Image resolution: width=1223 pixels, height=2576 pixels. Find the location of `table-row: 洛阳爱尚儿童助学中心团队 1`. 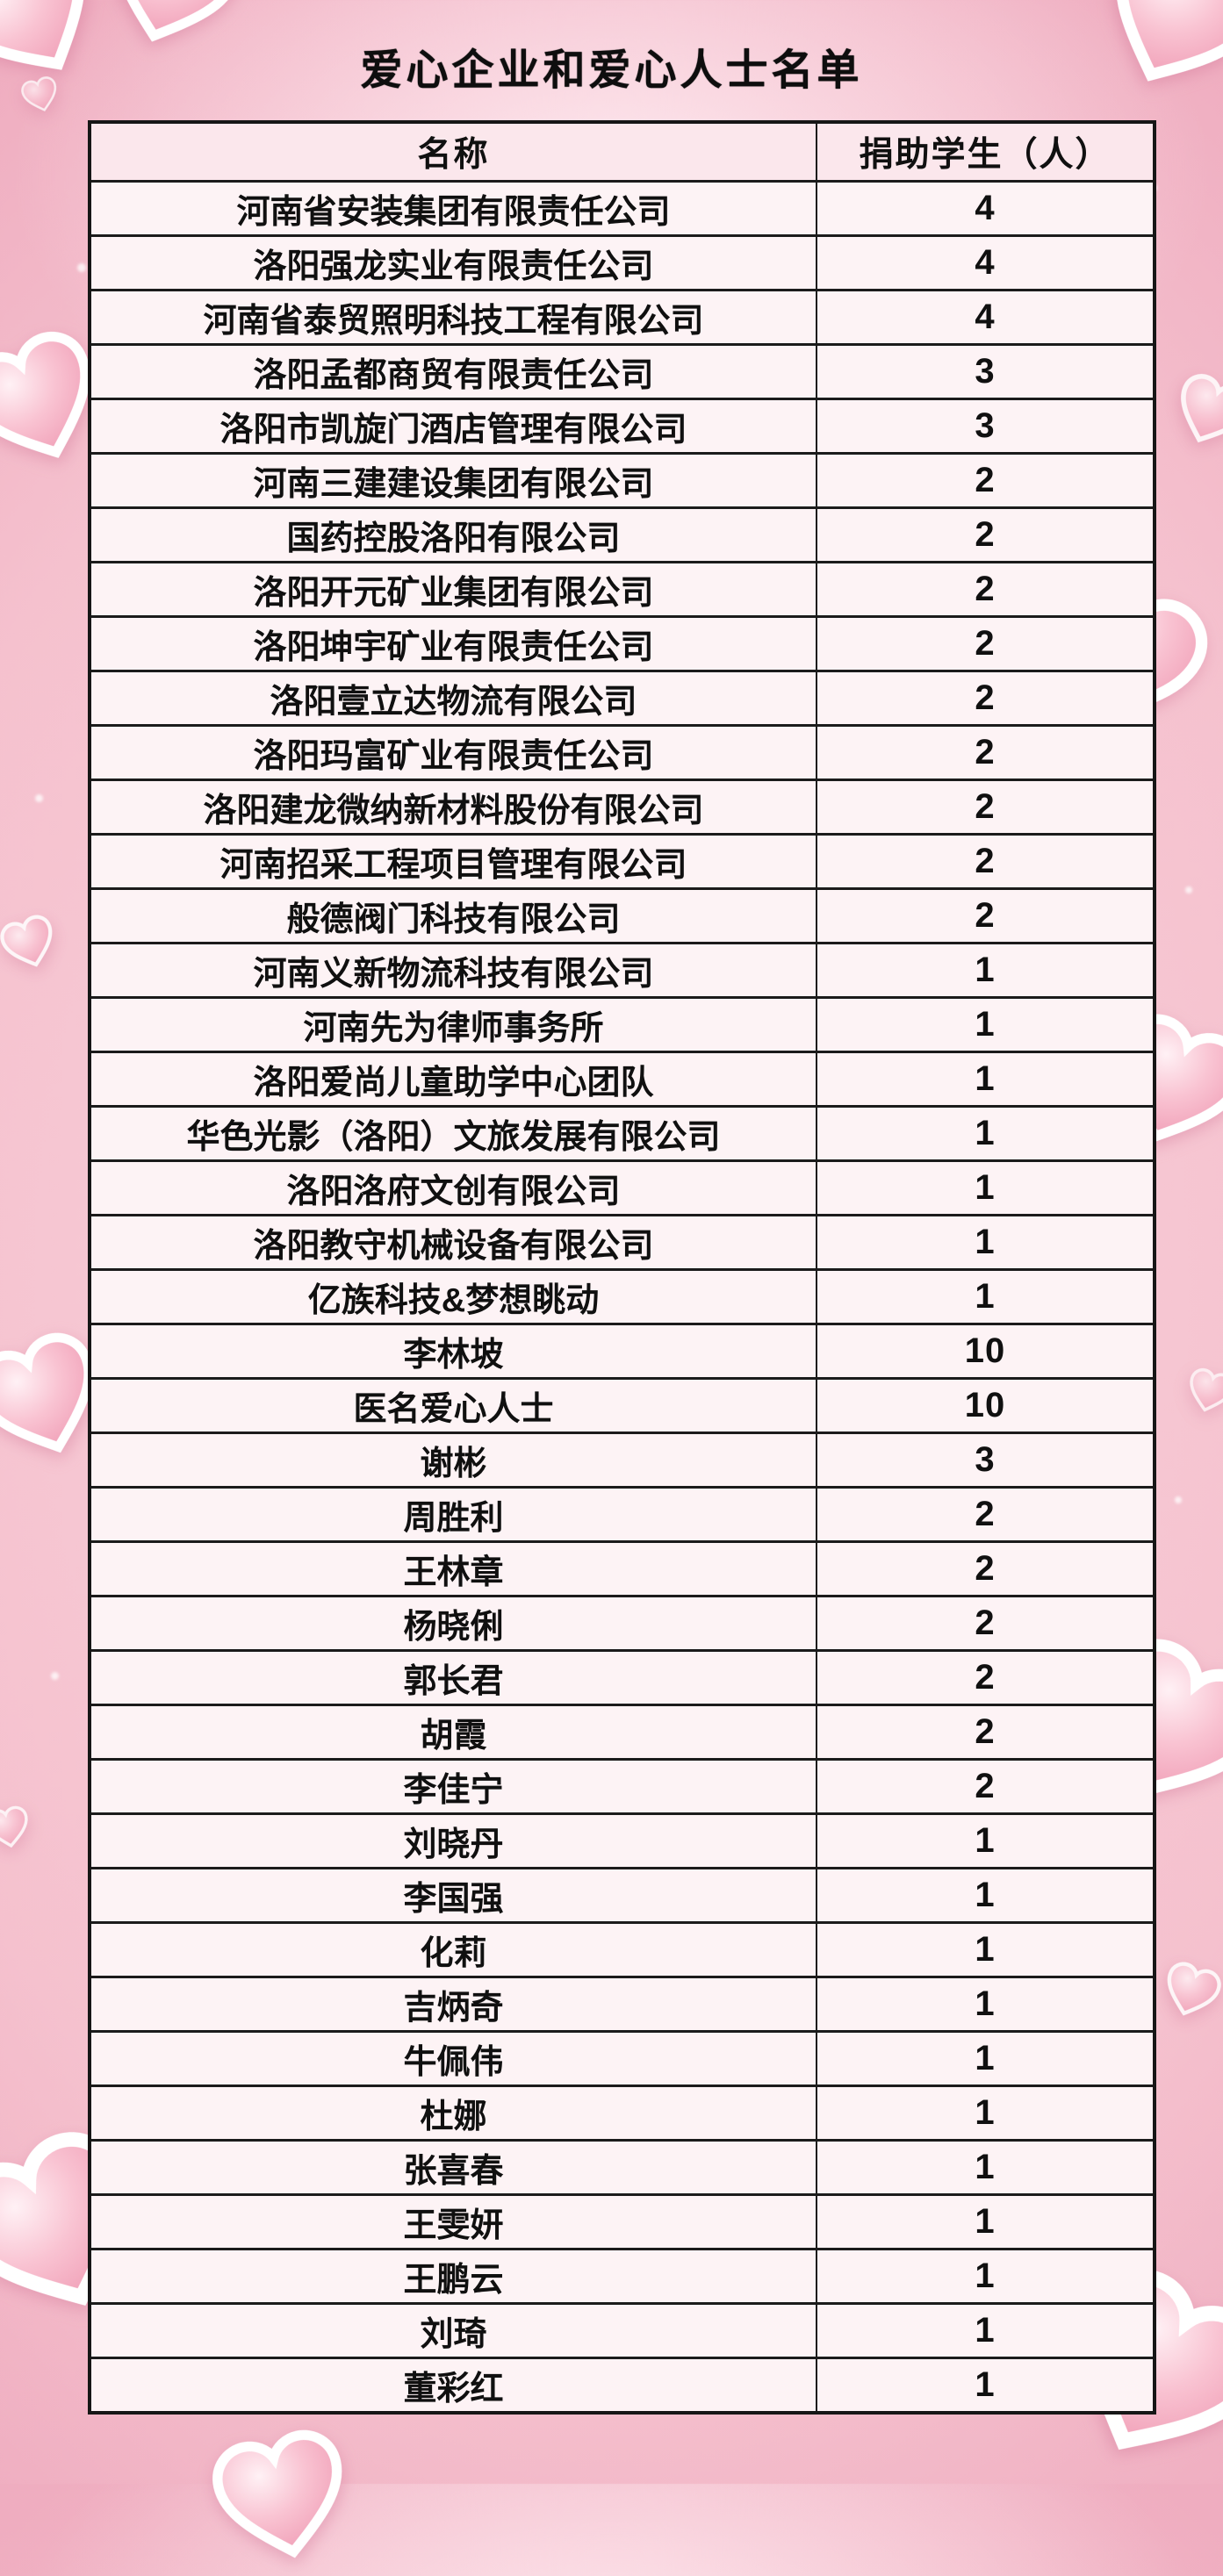

table-row: 洛阳爱尚儿童助学中心团队 1 is located at coordinates (622, 1079).